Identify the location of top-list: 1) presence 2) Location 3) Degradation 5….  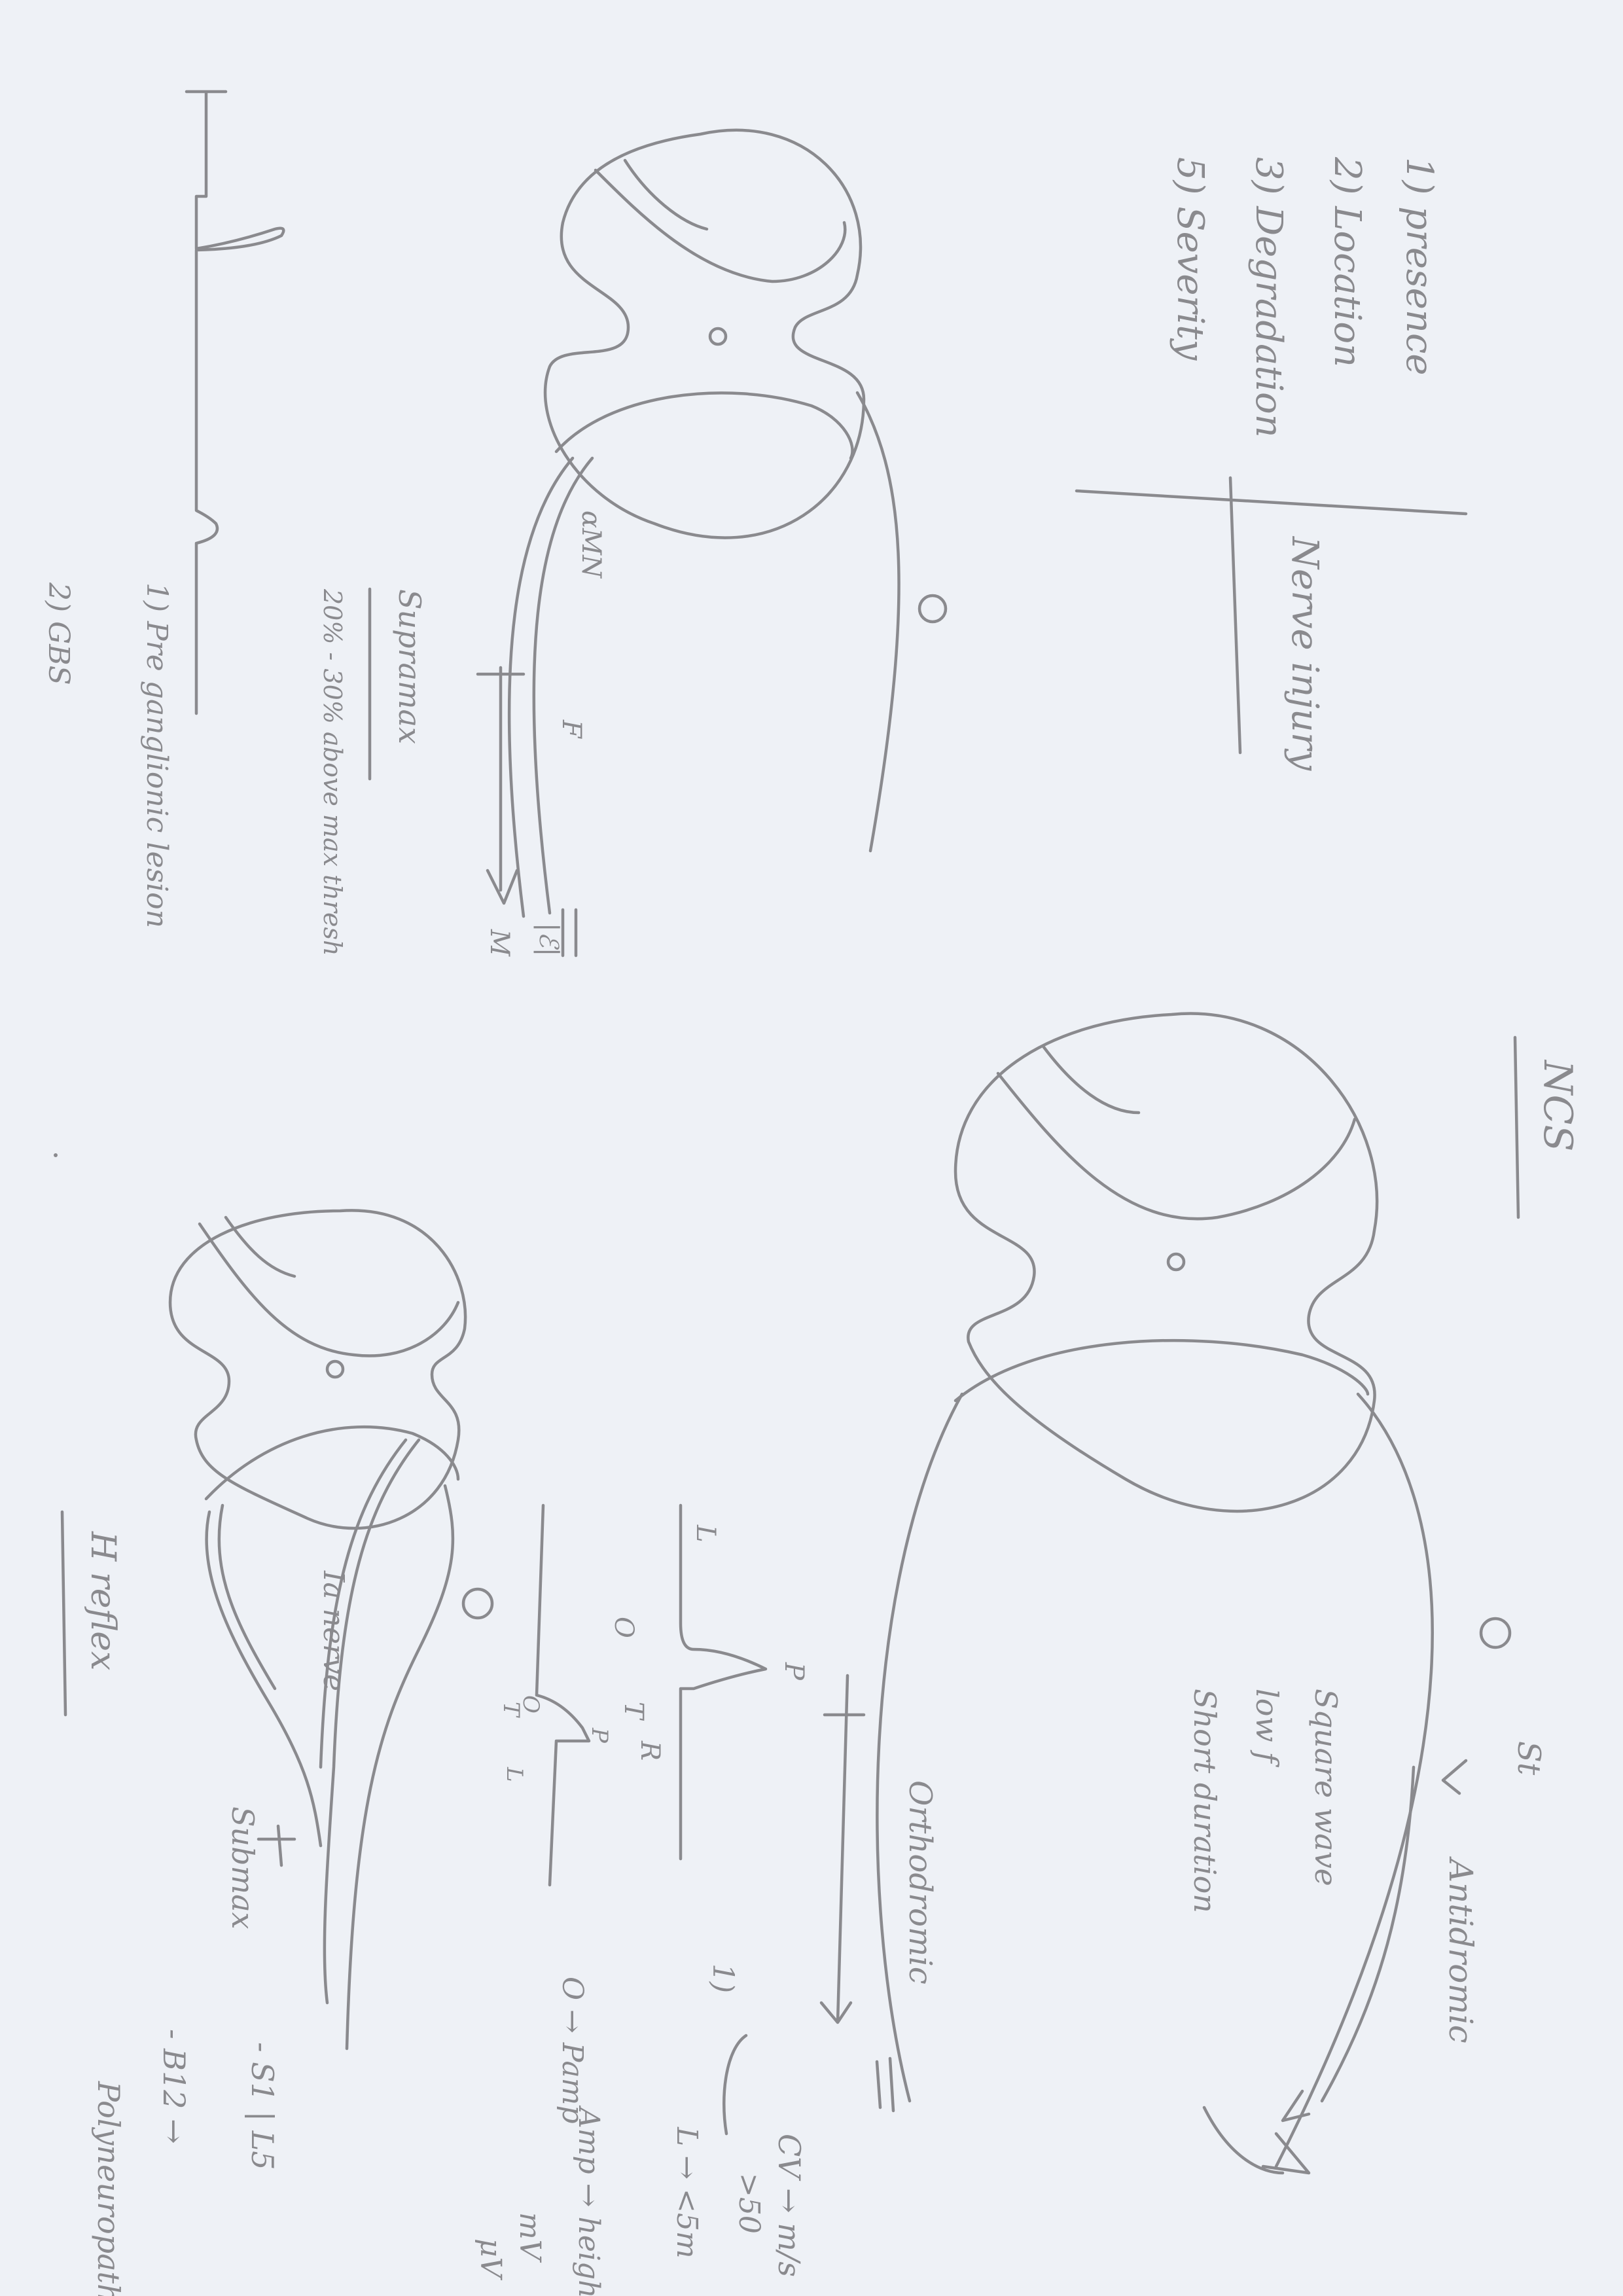
(1271, 464).